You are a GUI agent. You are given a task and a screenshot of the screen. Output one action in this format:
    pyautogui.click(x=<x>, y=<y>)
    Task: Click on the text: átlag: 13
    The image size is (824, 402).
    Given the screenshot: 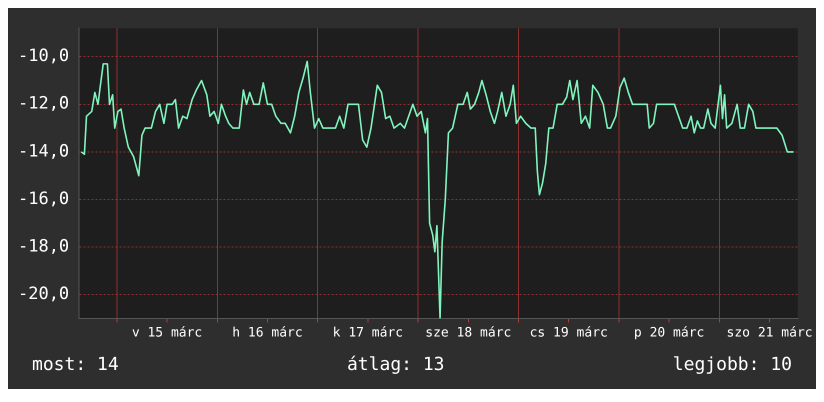 What is the action you would take?
    pyautogui.click(x=395, y=364)
    